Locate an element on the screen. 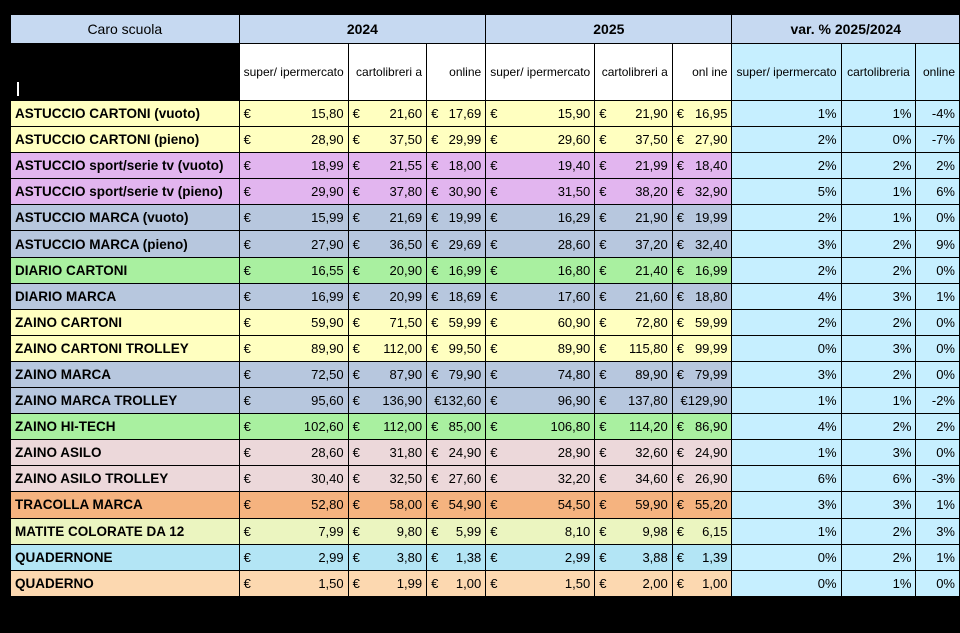 The height and width of the screenshot is (633, 960). price-cell-2025: €19,40 is located at coordinates (540, 166).